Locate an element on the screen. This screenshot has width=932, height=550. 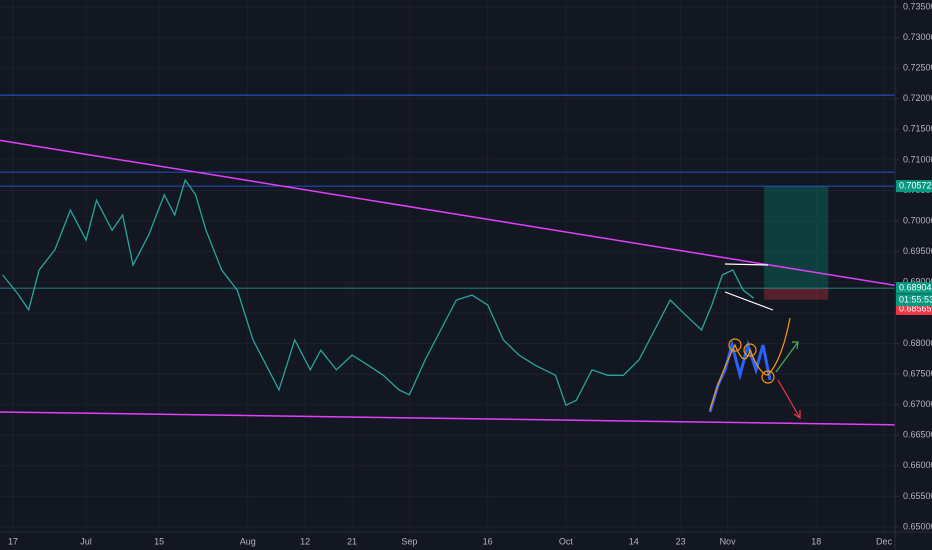
countdown-box is located at coordinates (914, 300).